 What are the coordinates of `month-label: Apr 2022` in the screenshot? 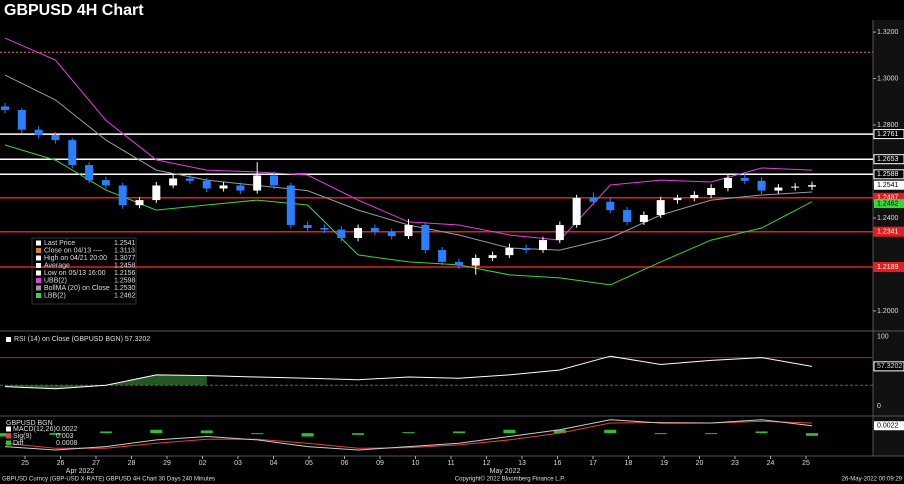 It's located at (80, 471).